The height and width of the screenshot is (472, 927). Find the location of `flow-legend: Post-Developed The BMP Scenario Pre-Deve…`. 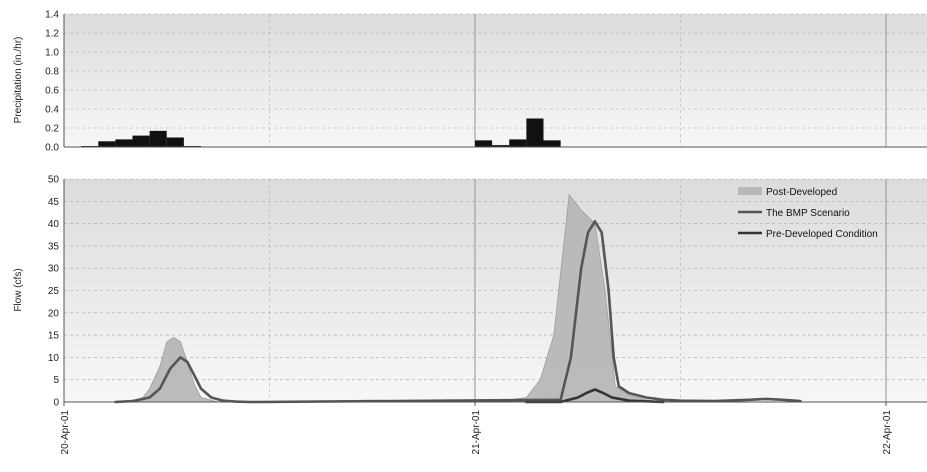

flow-legend: Post-Developed The BMP Scenario Pre-Deve… is located at coordinates (808, 213).